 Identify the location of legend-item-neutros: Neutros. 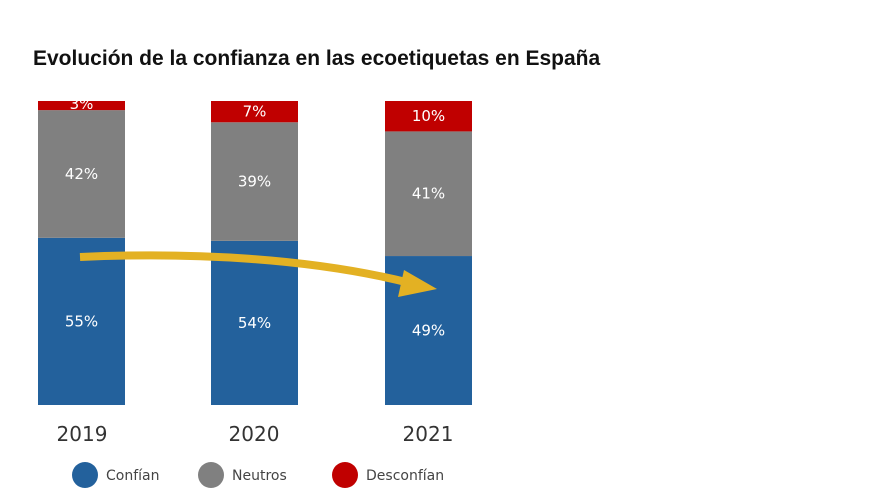
(242, 475).